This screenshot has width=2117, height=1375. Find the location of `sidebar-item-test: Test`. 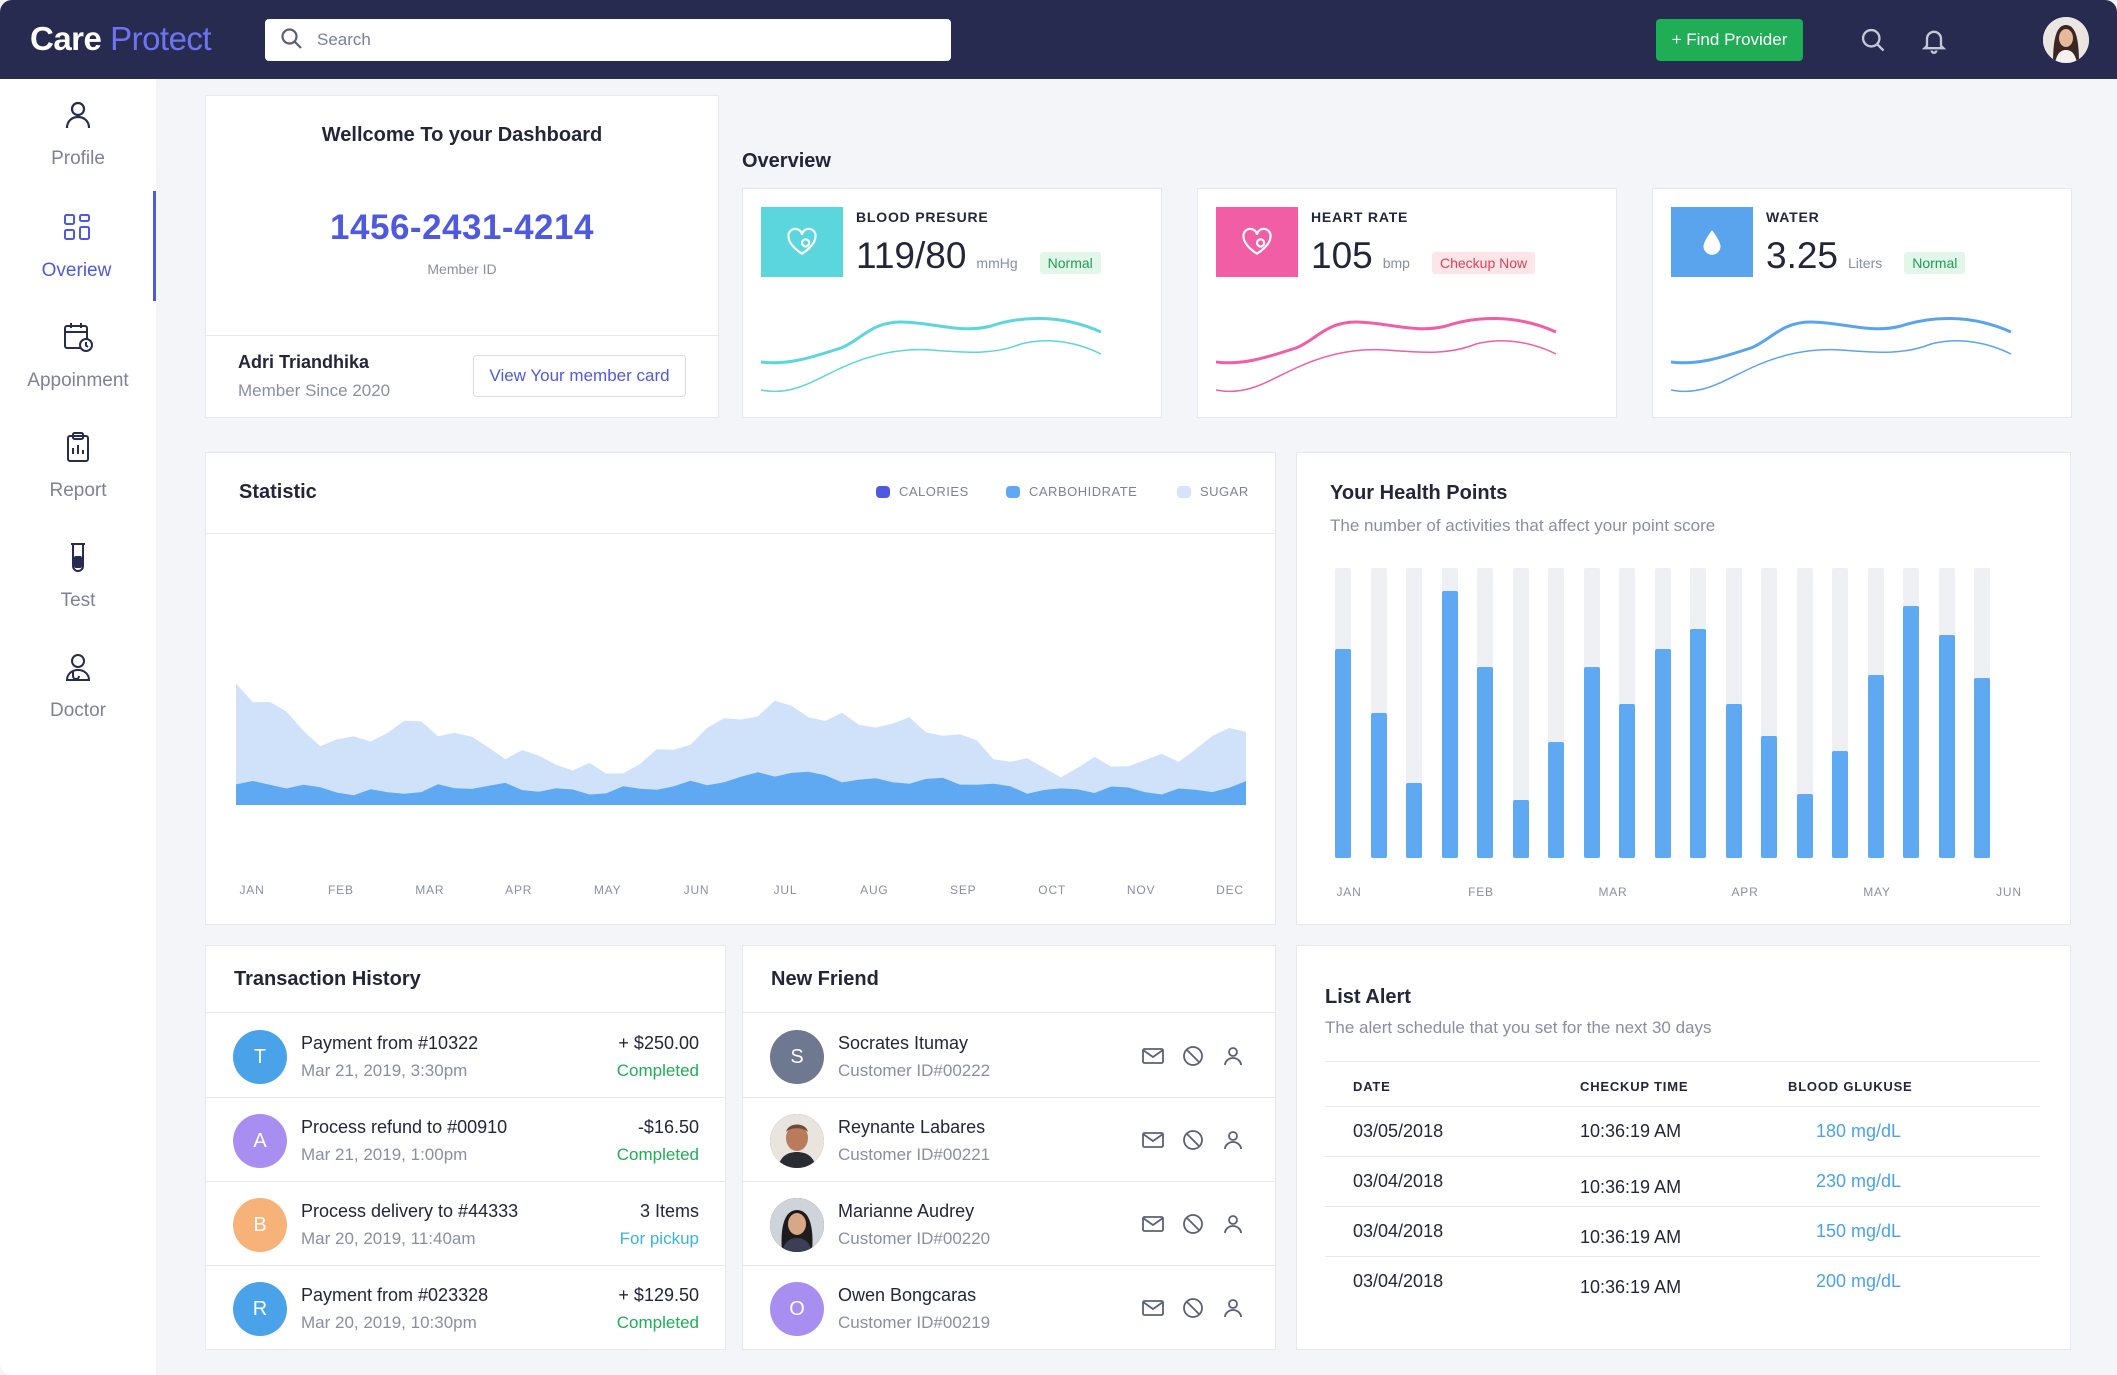

sidebar-item-test: Test is located at coordinates (78, 576).